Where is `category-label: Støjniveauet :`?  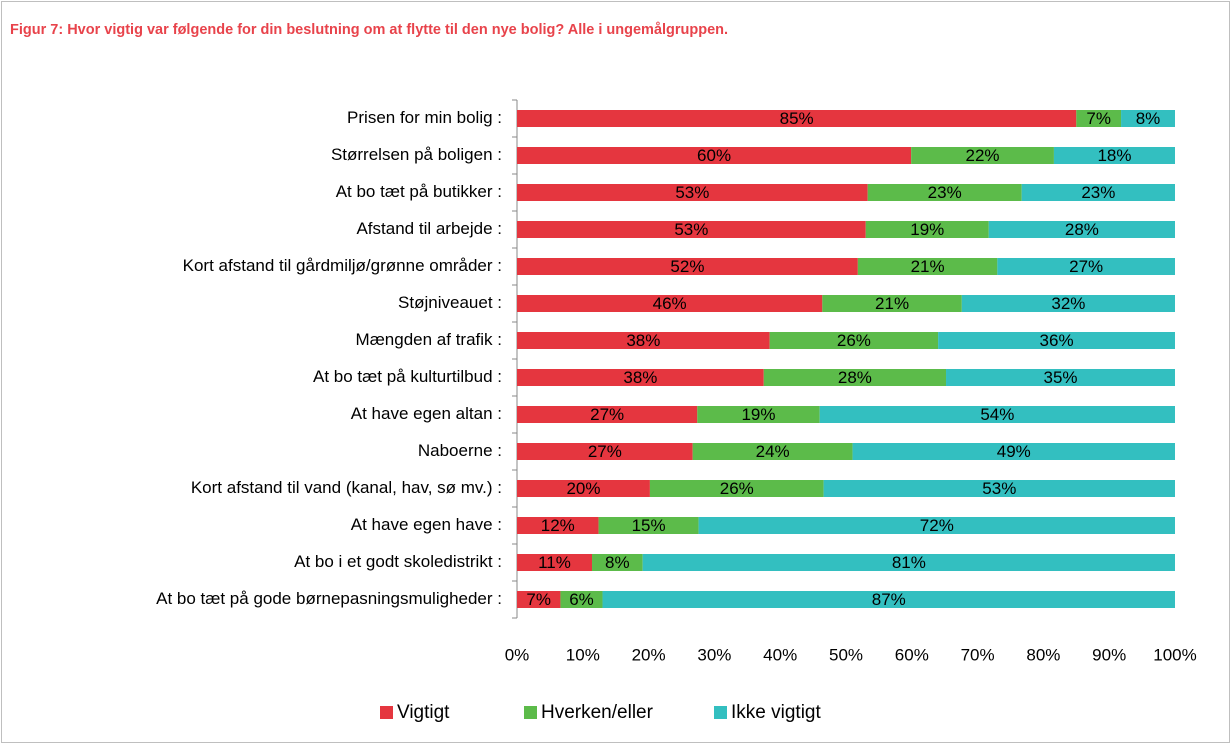 category-label: Støjniveauet : is located at coordinates (450, 302).